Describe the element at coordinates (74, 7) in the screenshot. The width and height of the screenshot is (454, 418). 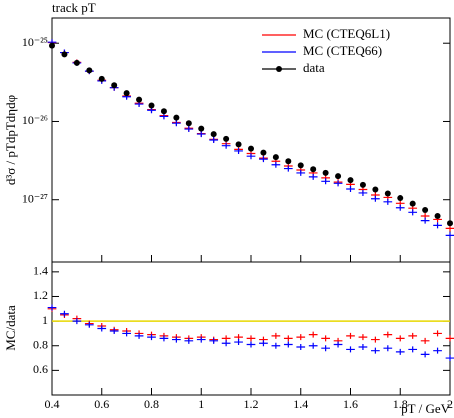
I see `chart-title: track pT` at that location.